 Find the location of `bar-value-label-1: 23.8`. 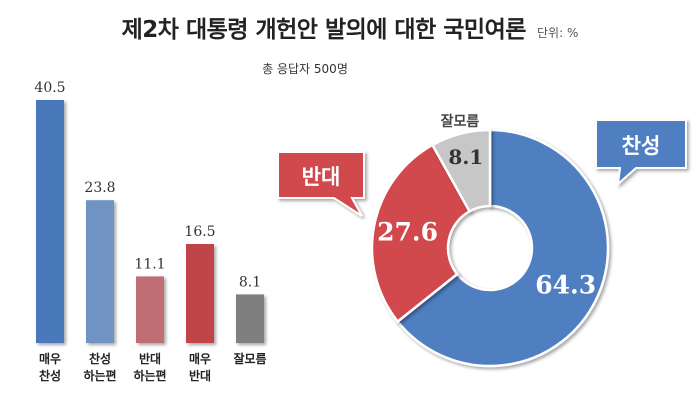

bar-value-label-1: 23.8 is located at coordinates (99, 188).